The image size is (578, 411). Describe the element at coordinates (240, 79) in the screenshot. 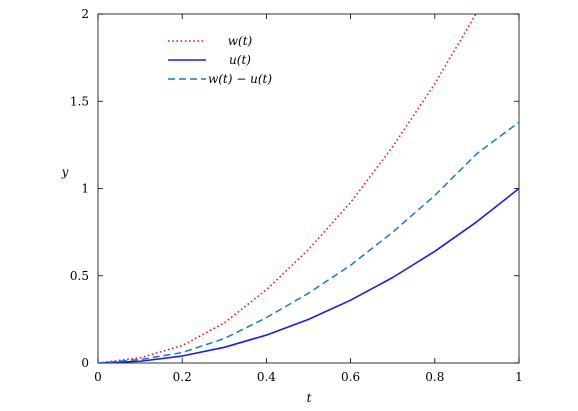

I see `legend-label-2: w(t) − u(t)` at that location.